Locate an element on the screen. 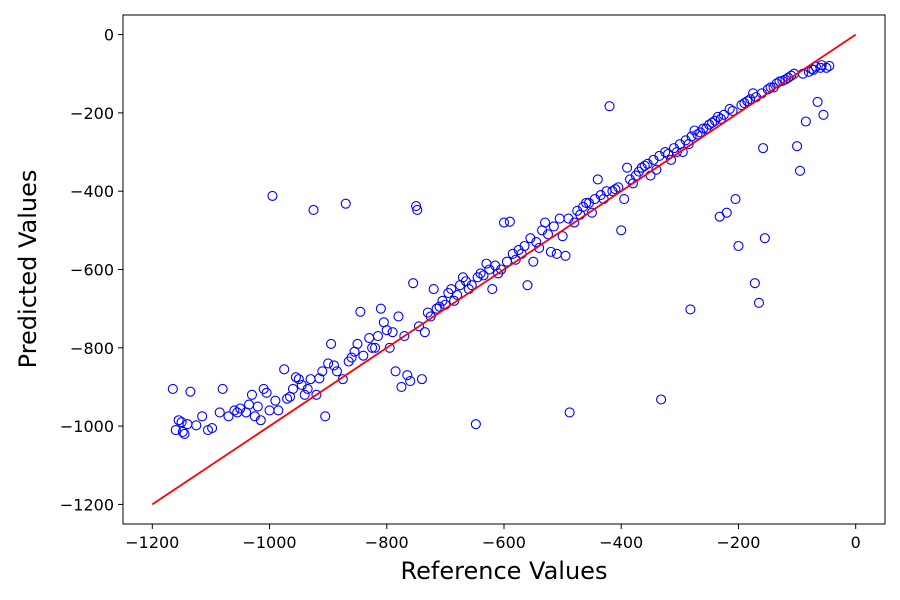 The width and height of the screenshot is (900, 600). x-tick-label: −1200 is located at coordinates (152, 542).